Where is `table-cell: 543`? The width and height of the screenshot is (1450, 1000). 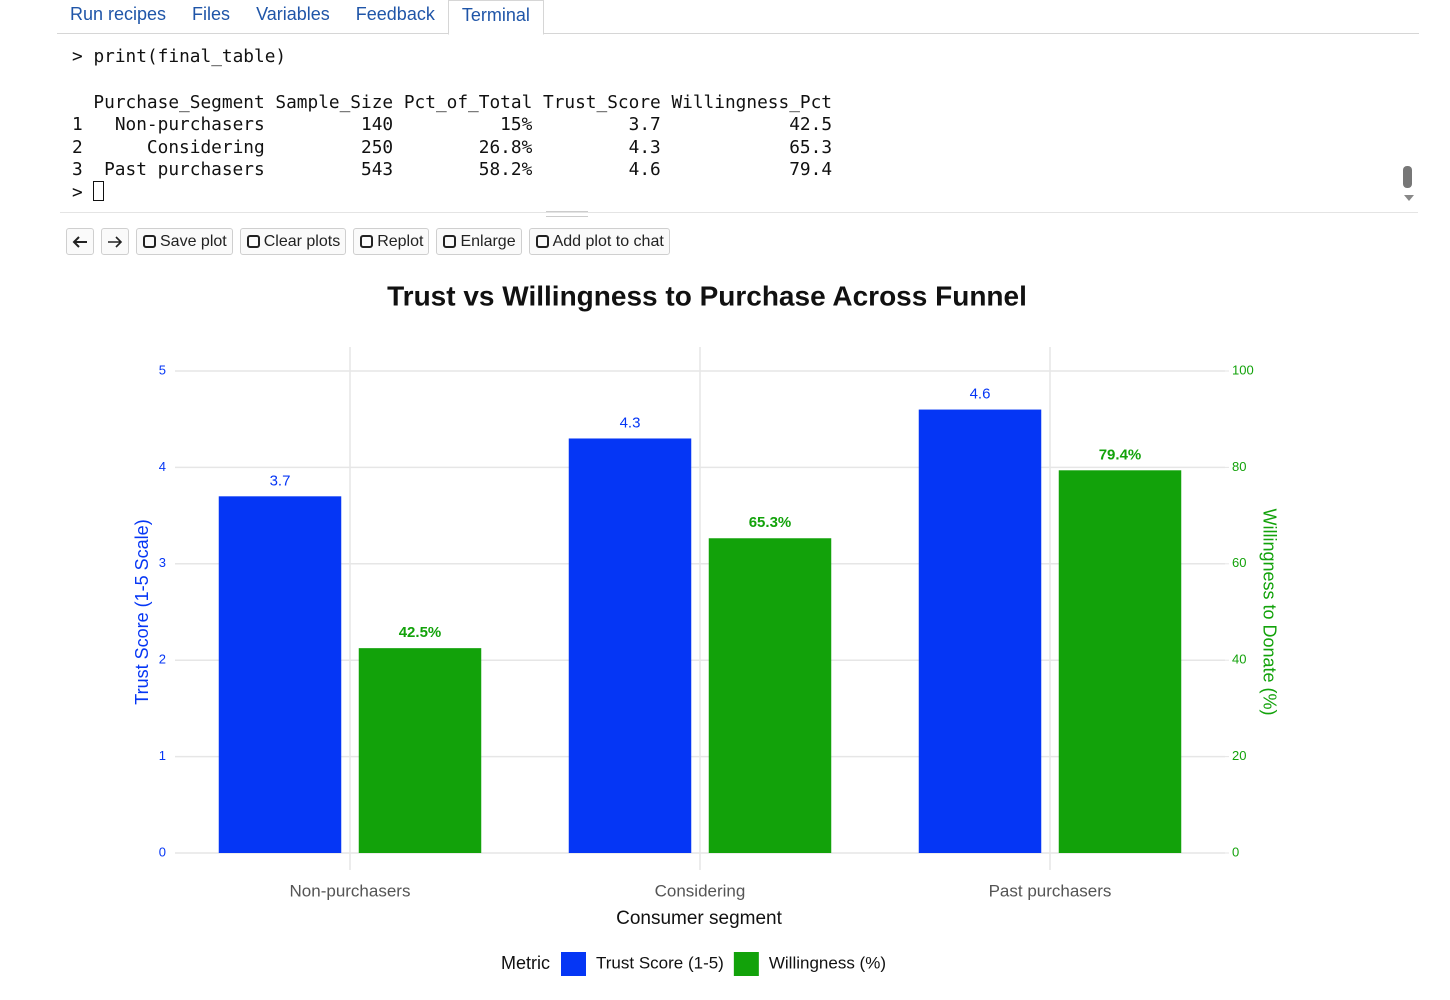 table-cell: 543 is located at coordinates (377, 169).